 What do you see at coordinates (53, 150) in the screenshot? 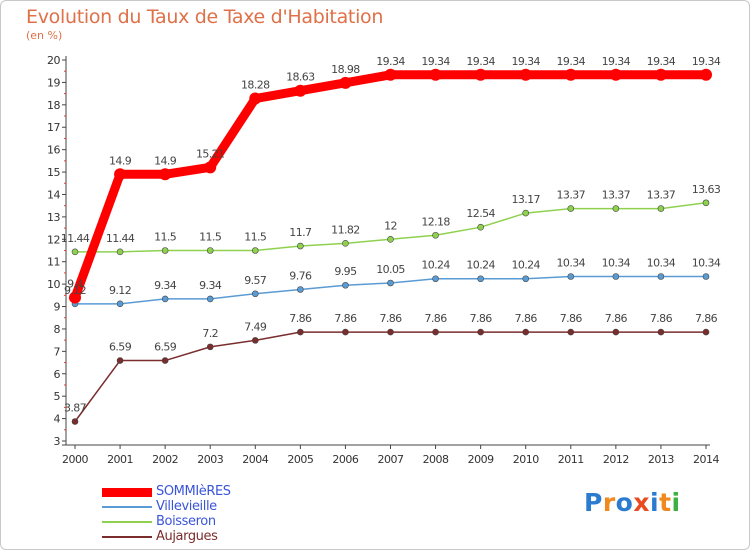
I see `y-tick-label: 16` at bounding box center [53, 150].